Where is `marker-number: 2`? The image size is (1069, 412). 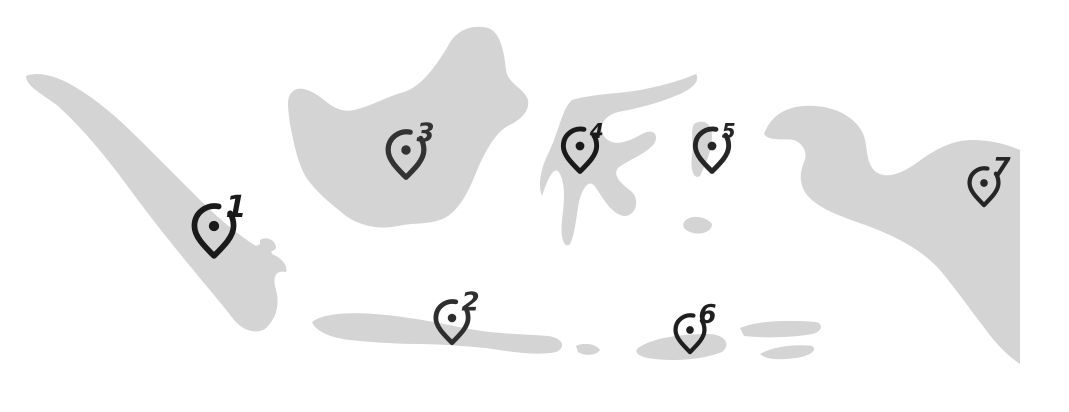 marker-number: 2 is located at coordinates (471, 302).